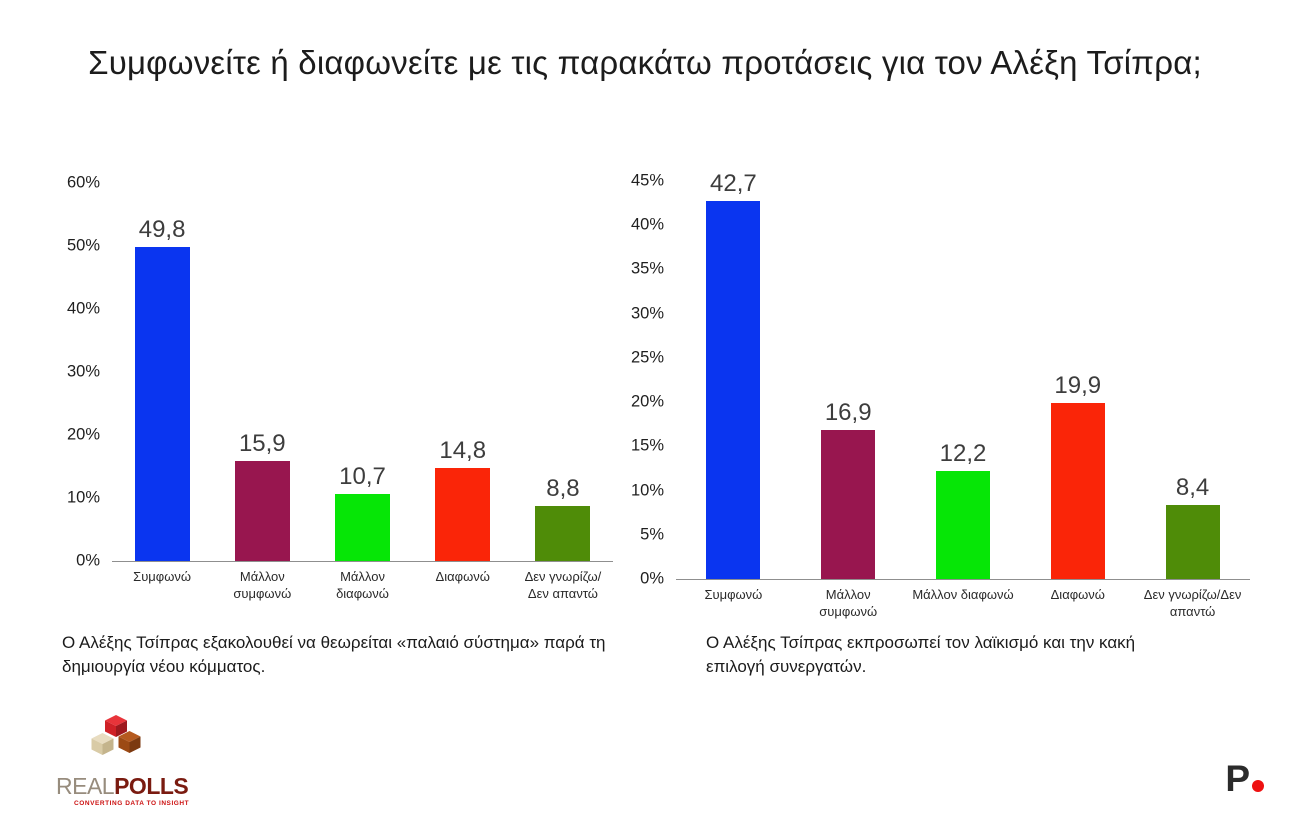  I want to click on bar-slot: 10,7, so click(362, 372).